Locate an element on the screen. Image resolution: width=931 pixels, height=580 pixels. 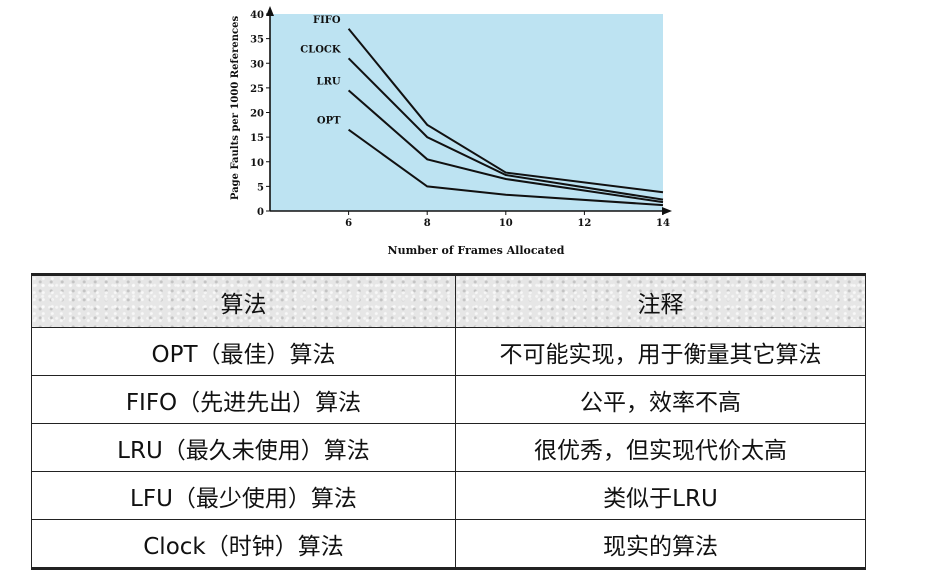
y-tick-label: 0 is located at coordinates (260, 212).